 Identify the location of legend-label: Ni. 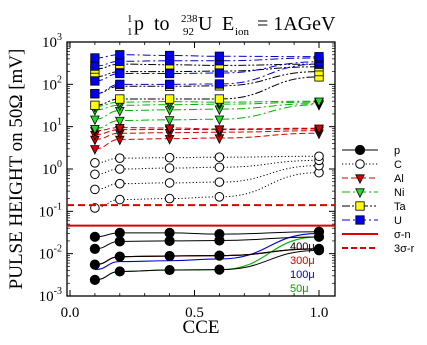
(399, 193).